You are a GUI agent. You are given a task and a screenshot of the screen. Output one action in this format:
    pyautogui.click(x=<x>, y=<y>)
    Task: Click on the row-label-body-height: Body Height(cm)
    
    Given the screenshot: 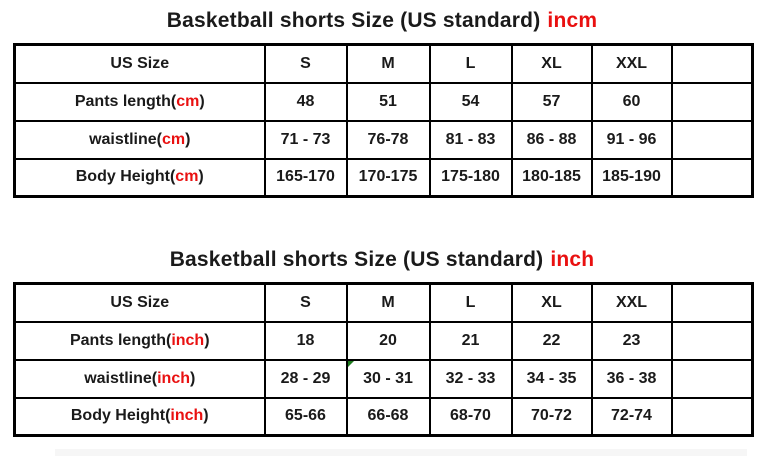 What is the action you would take?
    pyautogui.click(x=139, y=177)
    